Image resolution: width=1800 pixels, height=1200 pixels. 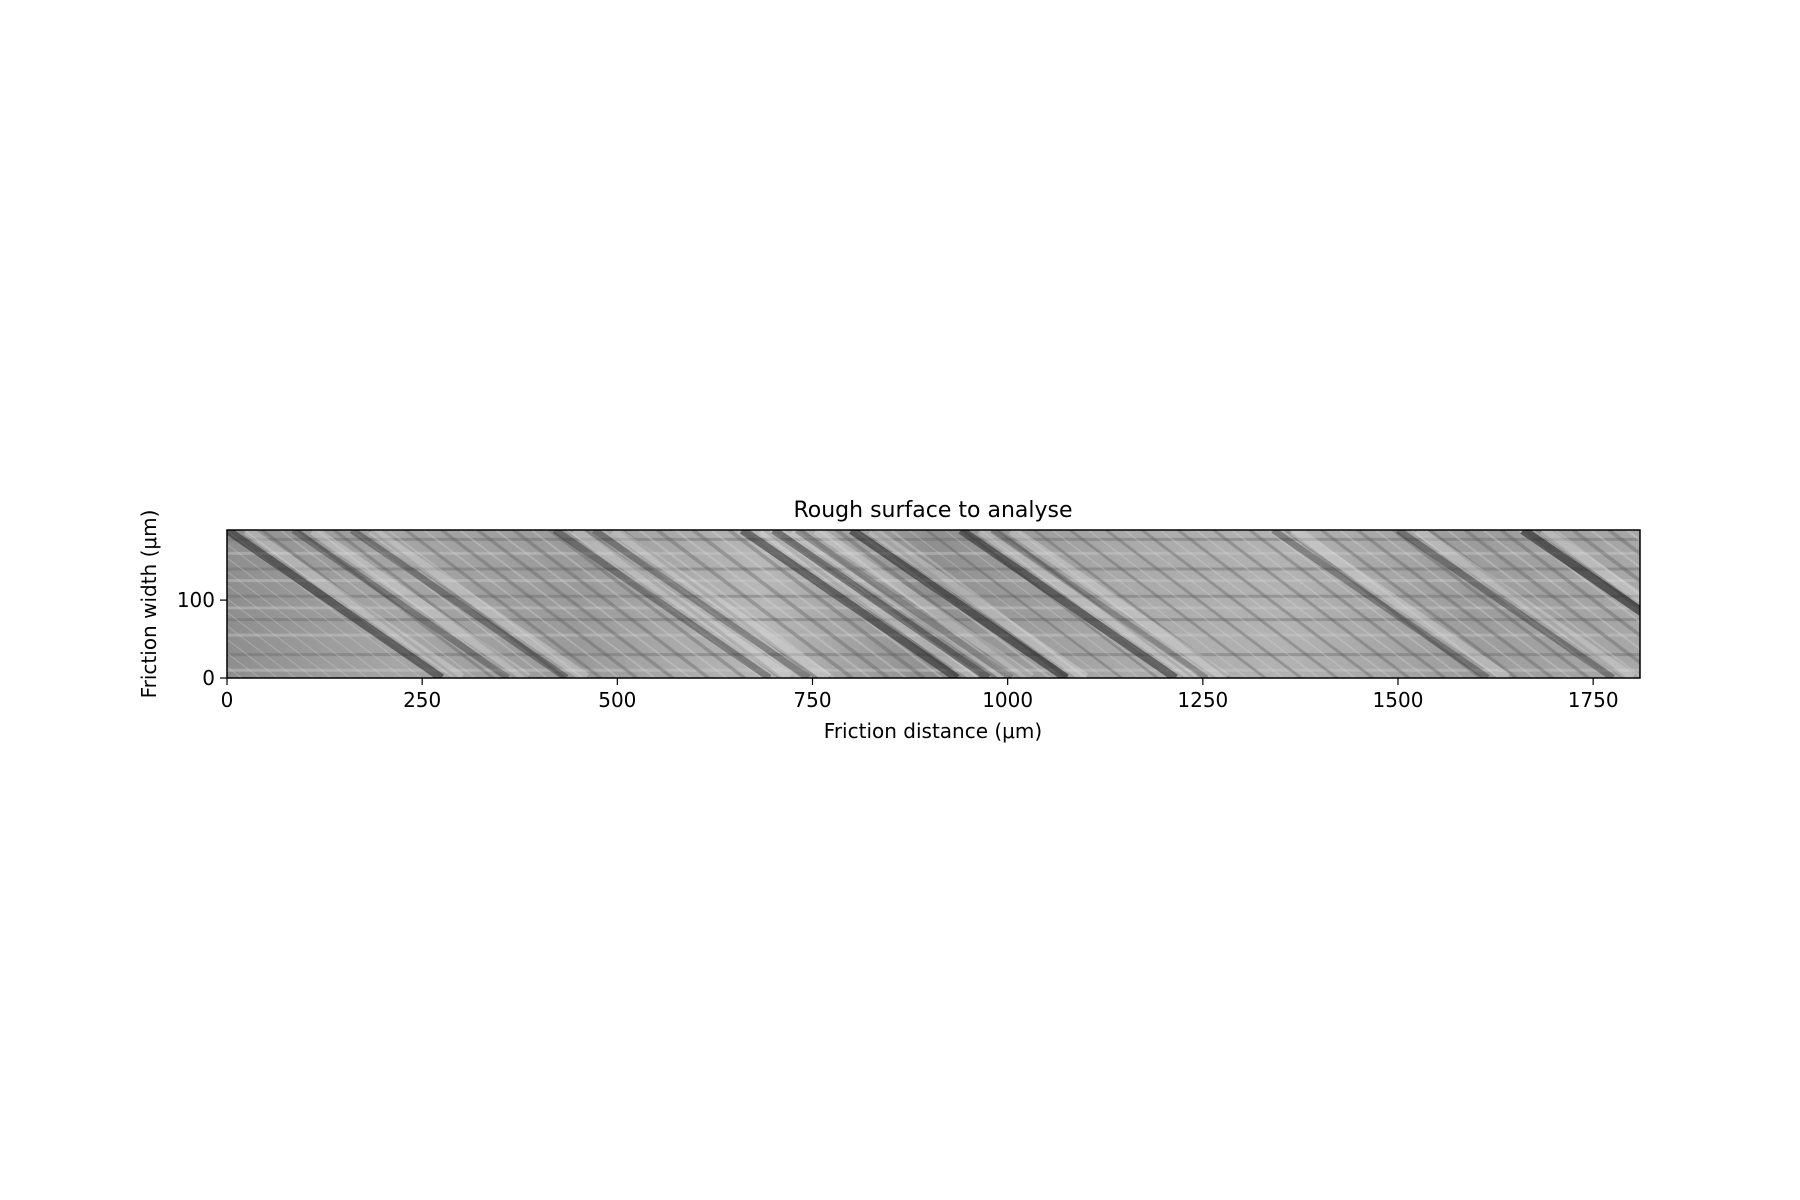 I want to click on x-tick-label: 750, so click(x=812, y=700).